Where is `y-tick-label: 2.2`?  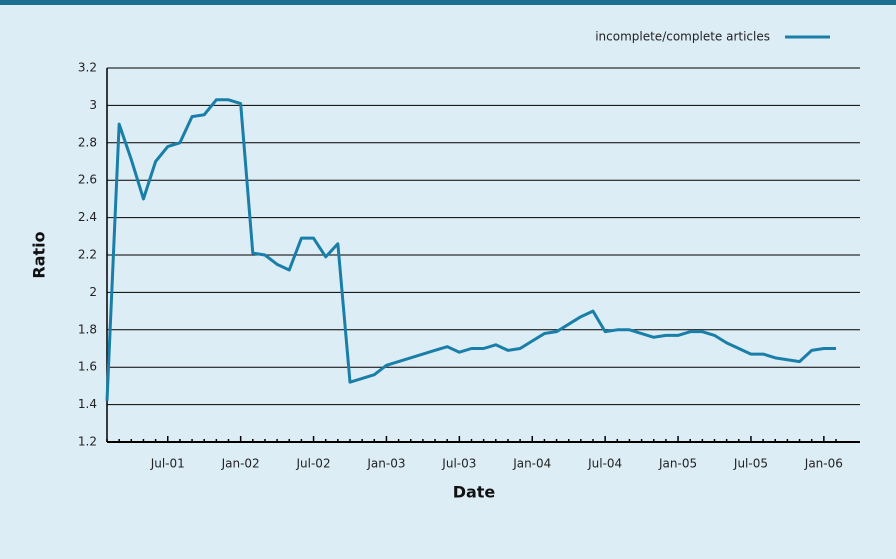
y-tick-label: 2.2 is located at coordinates (87, 255).